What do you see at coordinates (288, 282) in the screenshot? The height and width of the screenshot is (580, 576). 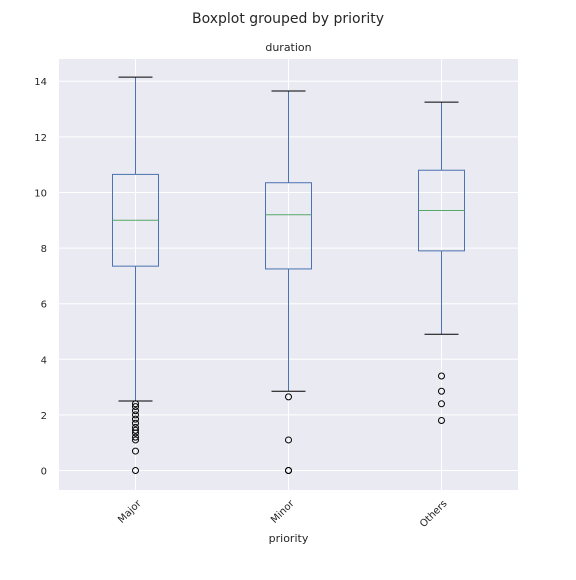 I see `box-group-minor` at bounding box center [288, 282].